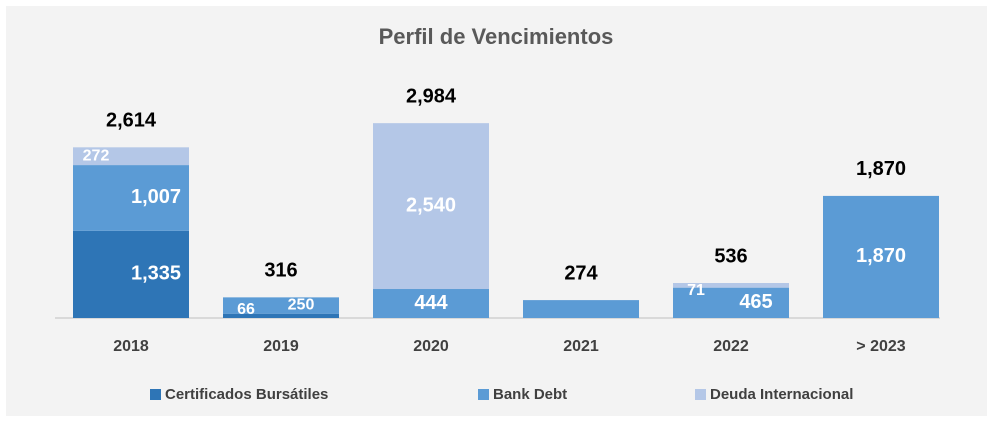  What do you see at coordinates (156, 274) in the screenshot?
I see `data-label: 1,335` at bounding box center [156, 274].